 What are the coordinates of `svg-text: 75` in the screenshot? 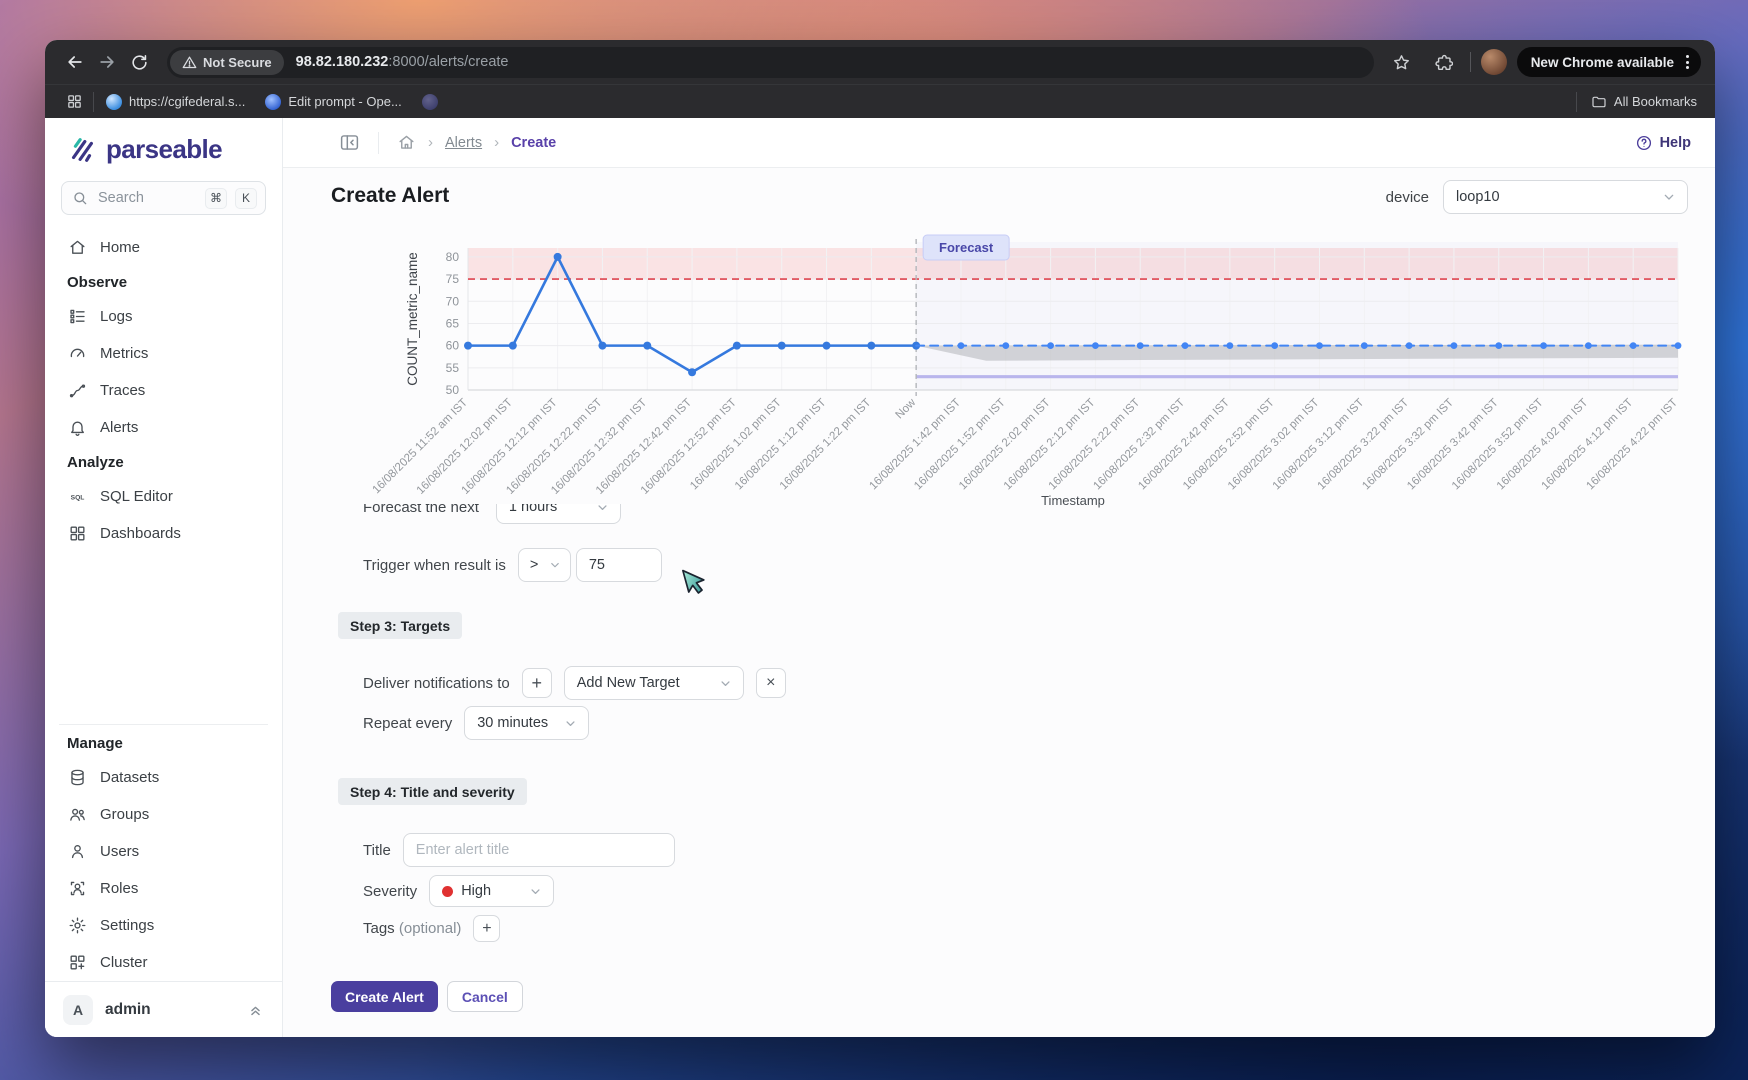 It's located at (453, 279).